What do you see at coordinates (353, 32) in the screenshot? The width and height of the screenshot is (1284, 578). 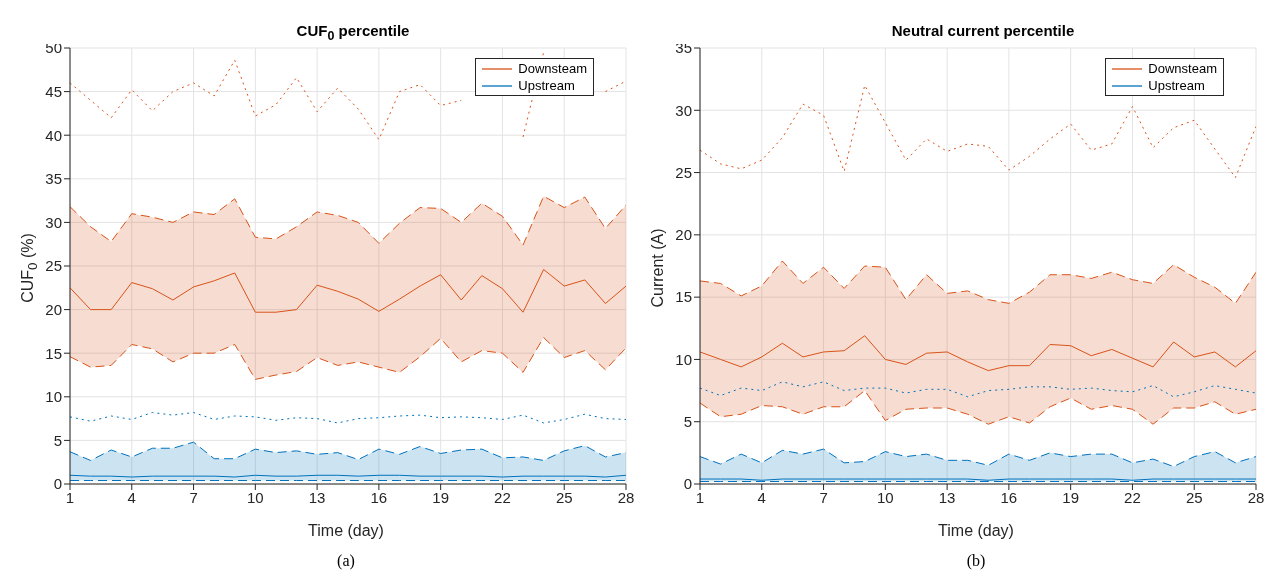 I see `chart-title: CUF$_{0}$ percentile` at bounding box center [353, 32].